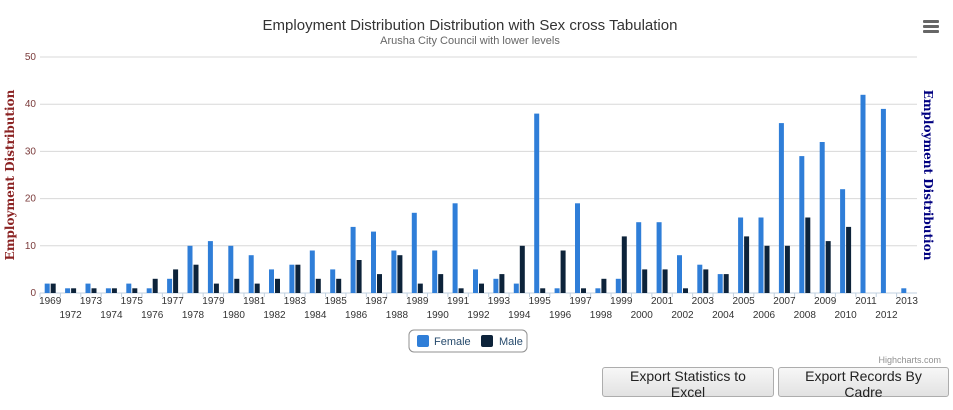  Describe the element at coordinates (394, 272) in the screenshot. I see `bar-female-1988` at that location.